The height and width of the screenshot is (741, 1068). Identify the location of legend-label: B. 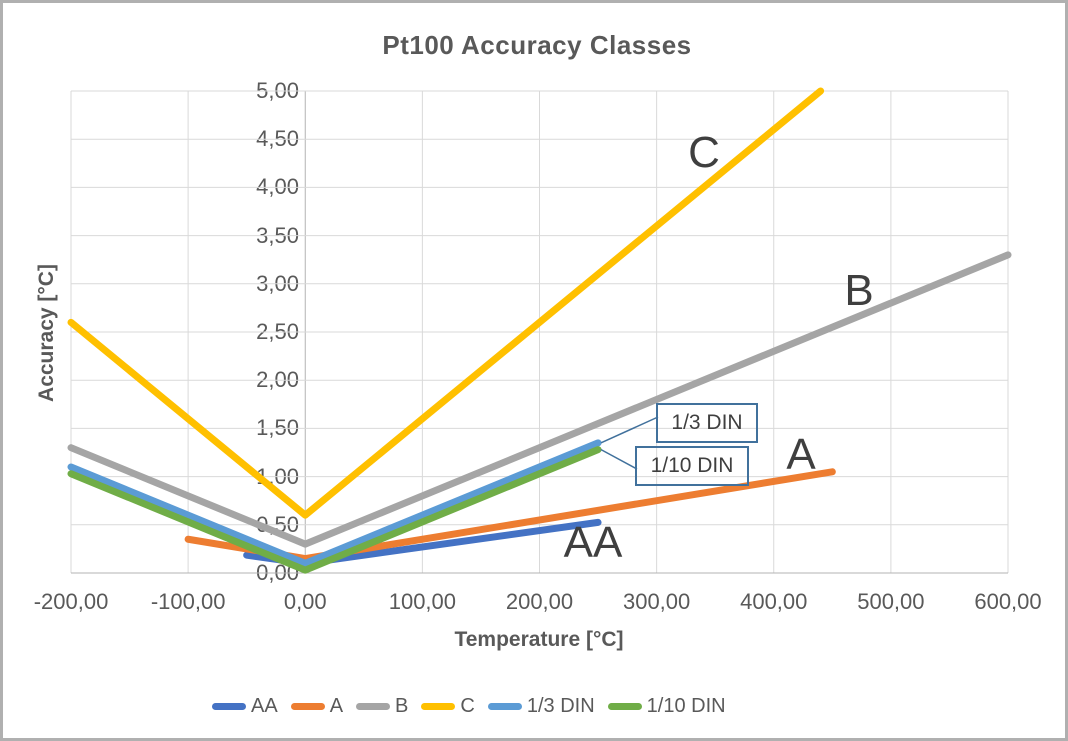
(402, 705).